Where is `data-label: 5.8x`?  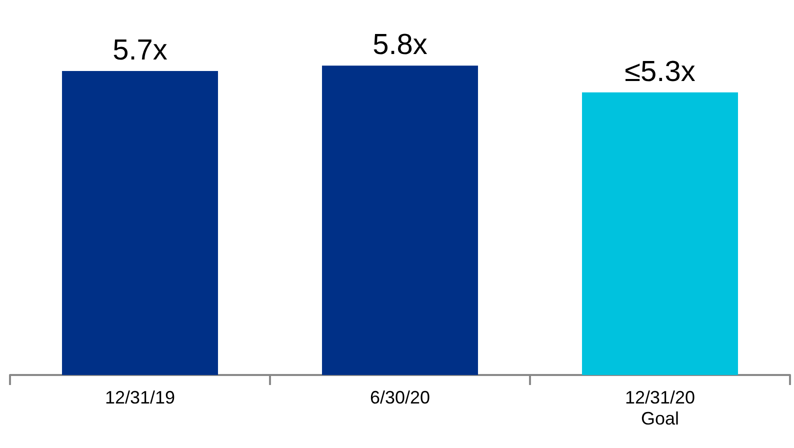 data-label: 5.8x is located at coordinates (400, 45).